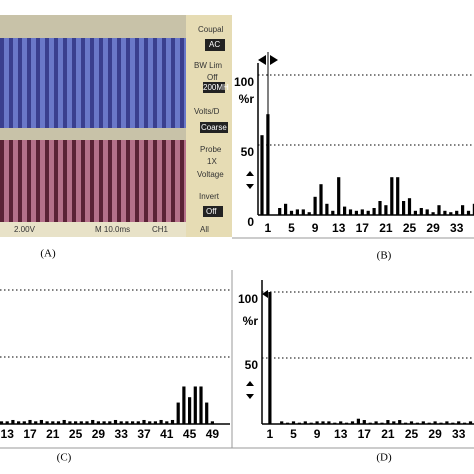 The image size is (474, 474). What do you see at coordinates (211, 149) in the screenshot?
I see `menu-text: Probe` at bounding box center [211, 149].